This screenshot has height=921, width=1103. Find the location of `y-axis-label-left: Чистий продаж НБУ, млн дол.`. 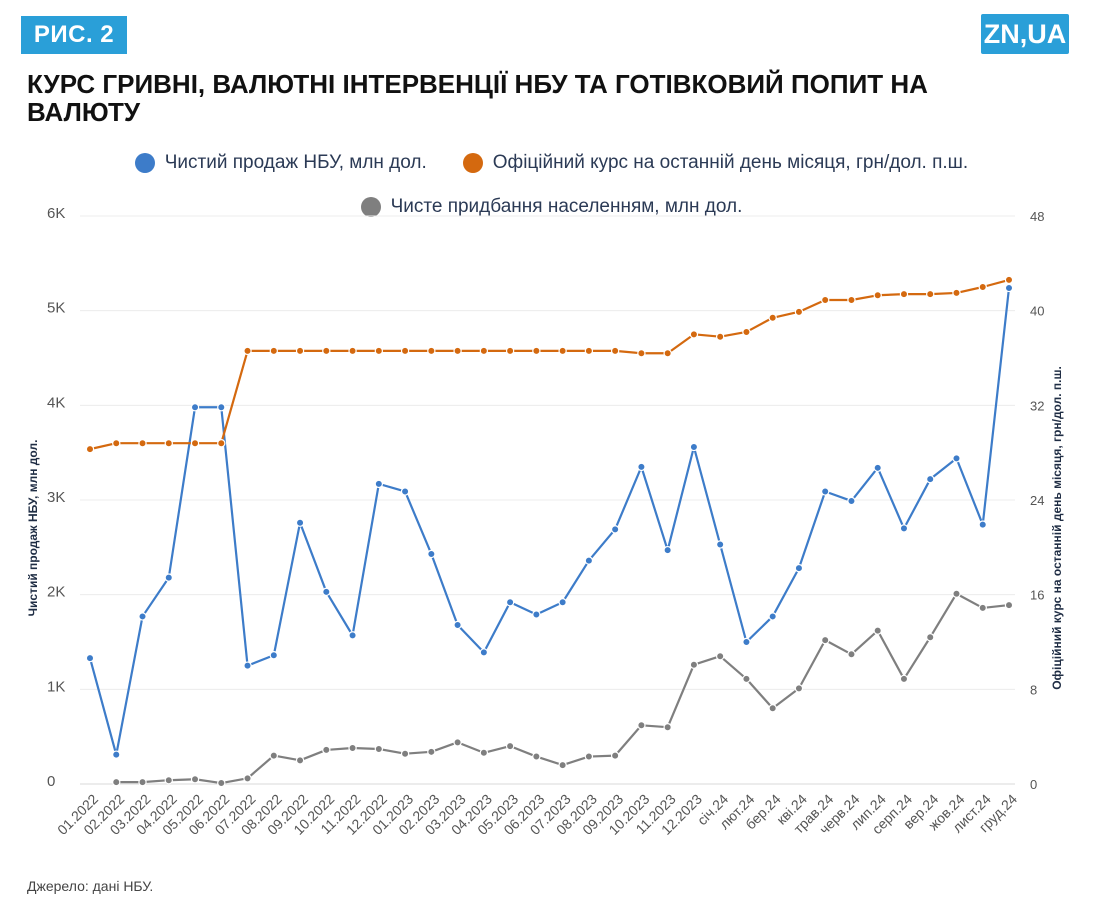

y-axis-label-left: Чистий продаж НБУ, млн дол. is located at coordinates (33, 528).